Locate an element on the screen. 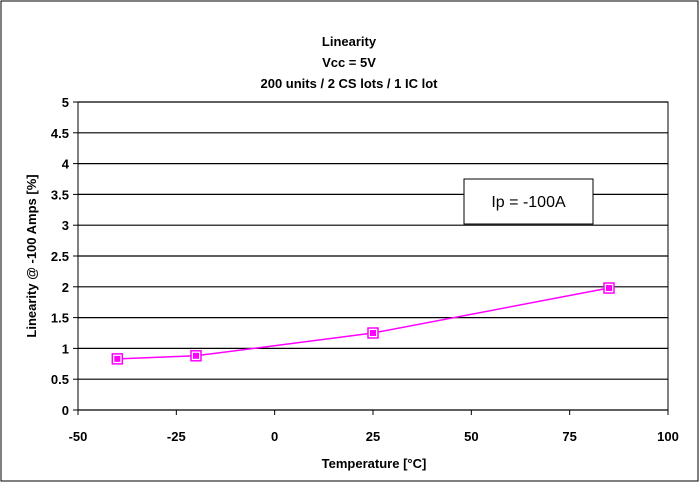 The image size is (699, 482). x-tick-label: -25 is located at coordinates (176, 436).